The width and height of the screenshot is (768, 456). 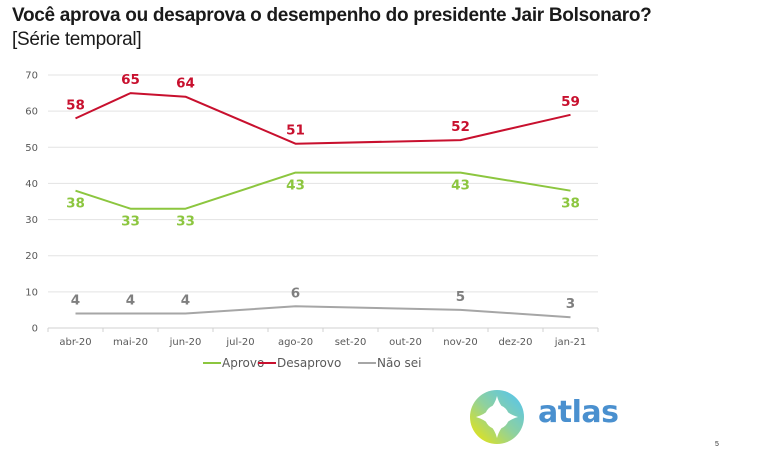 I want to click on y-tick-label: 40, so click(x=31, y=184).